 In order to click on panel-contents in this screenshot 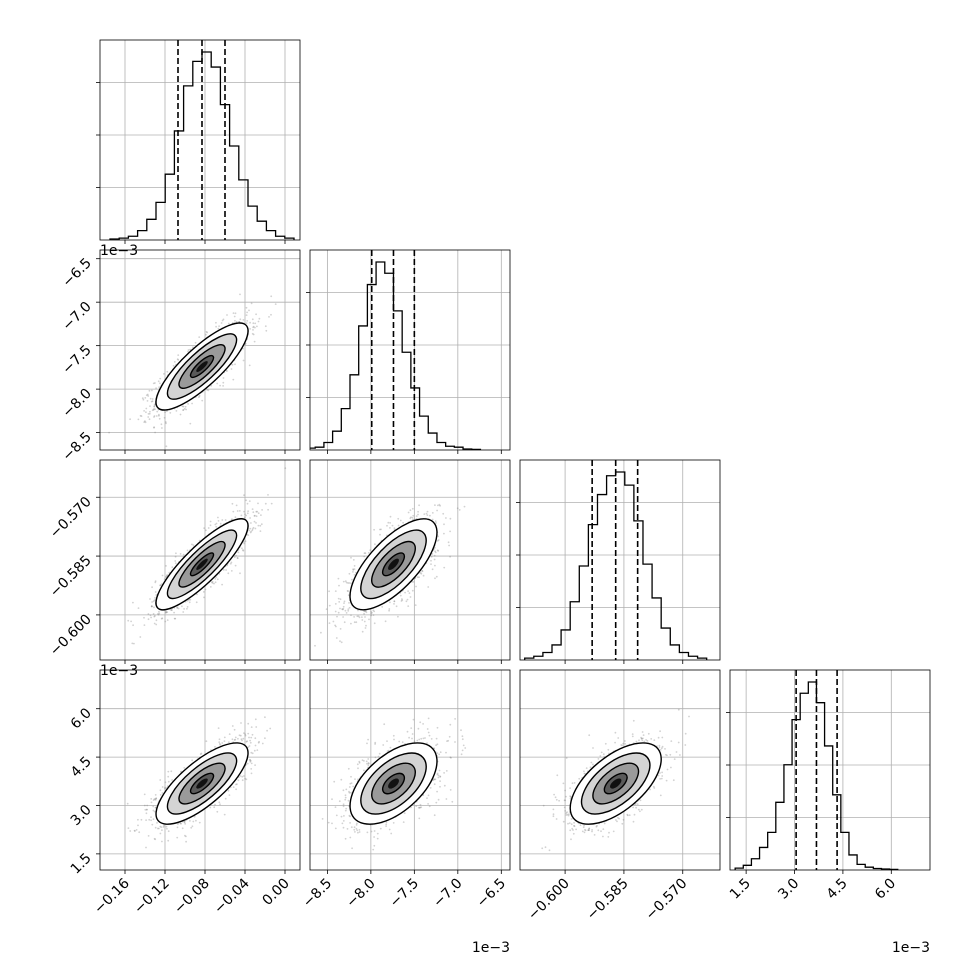, I will do `click(390, 575)`.